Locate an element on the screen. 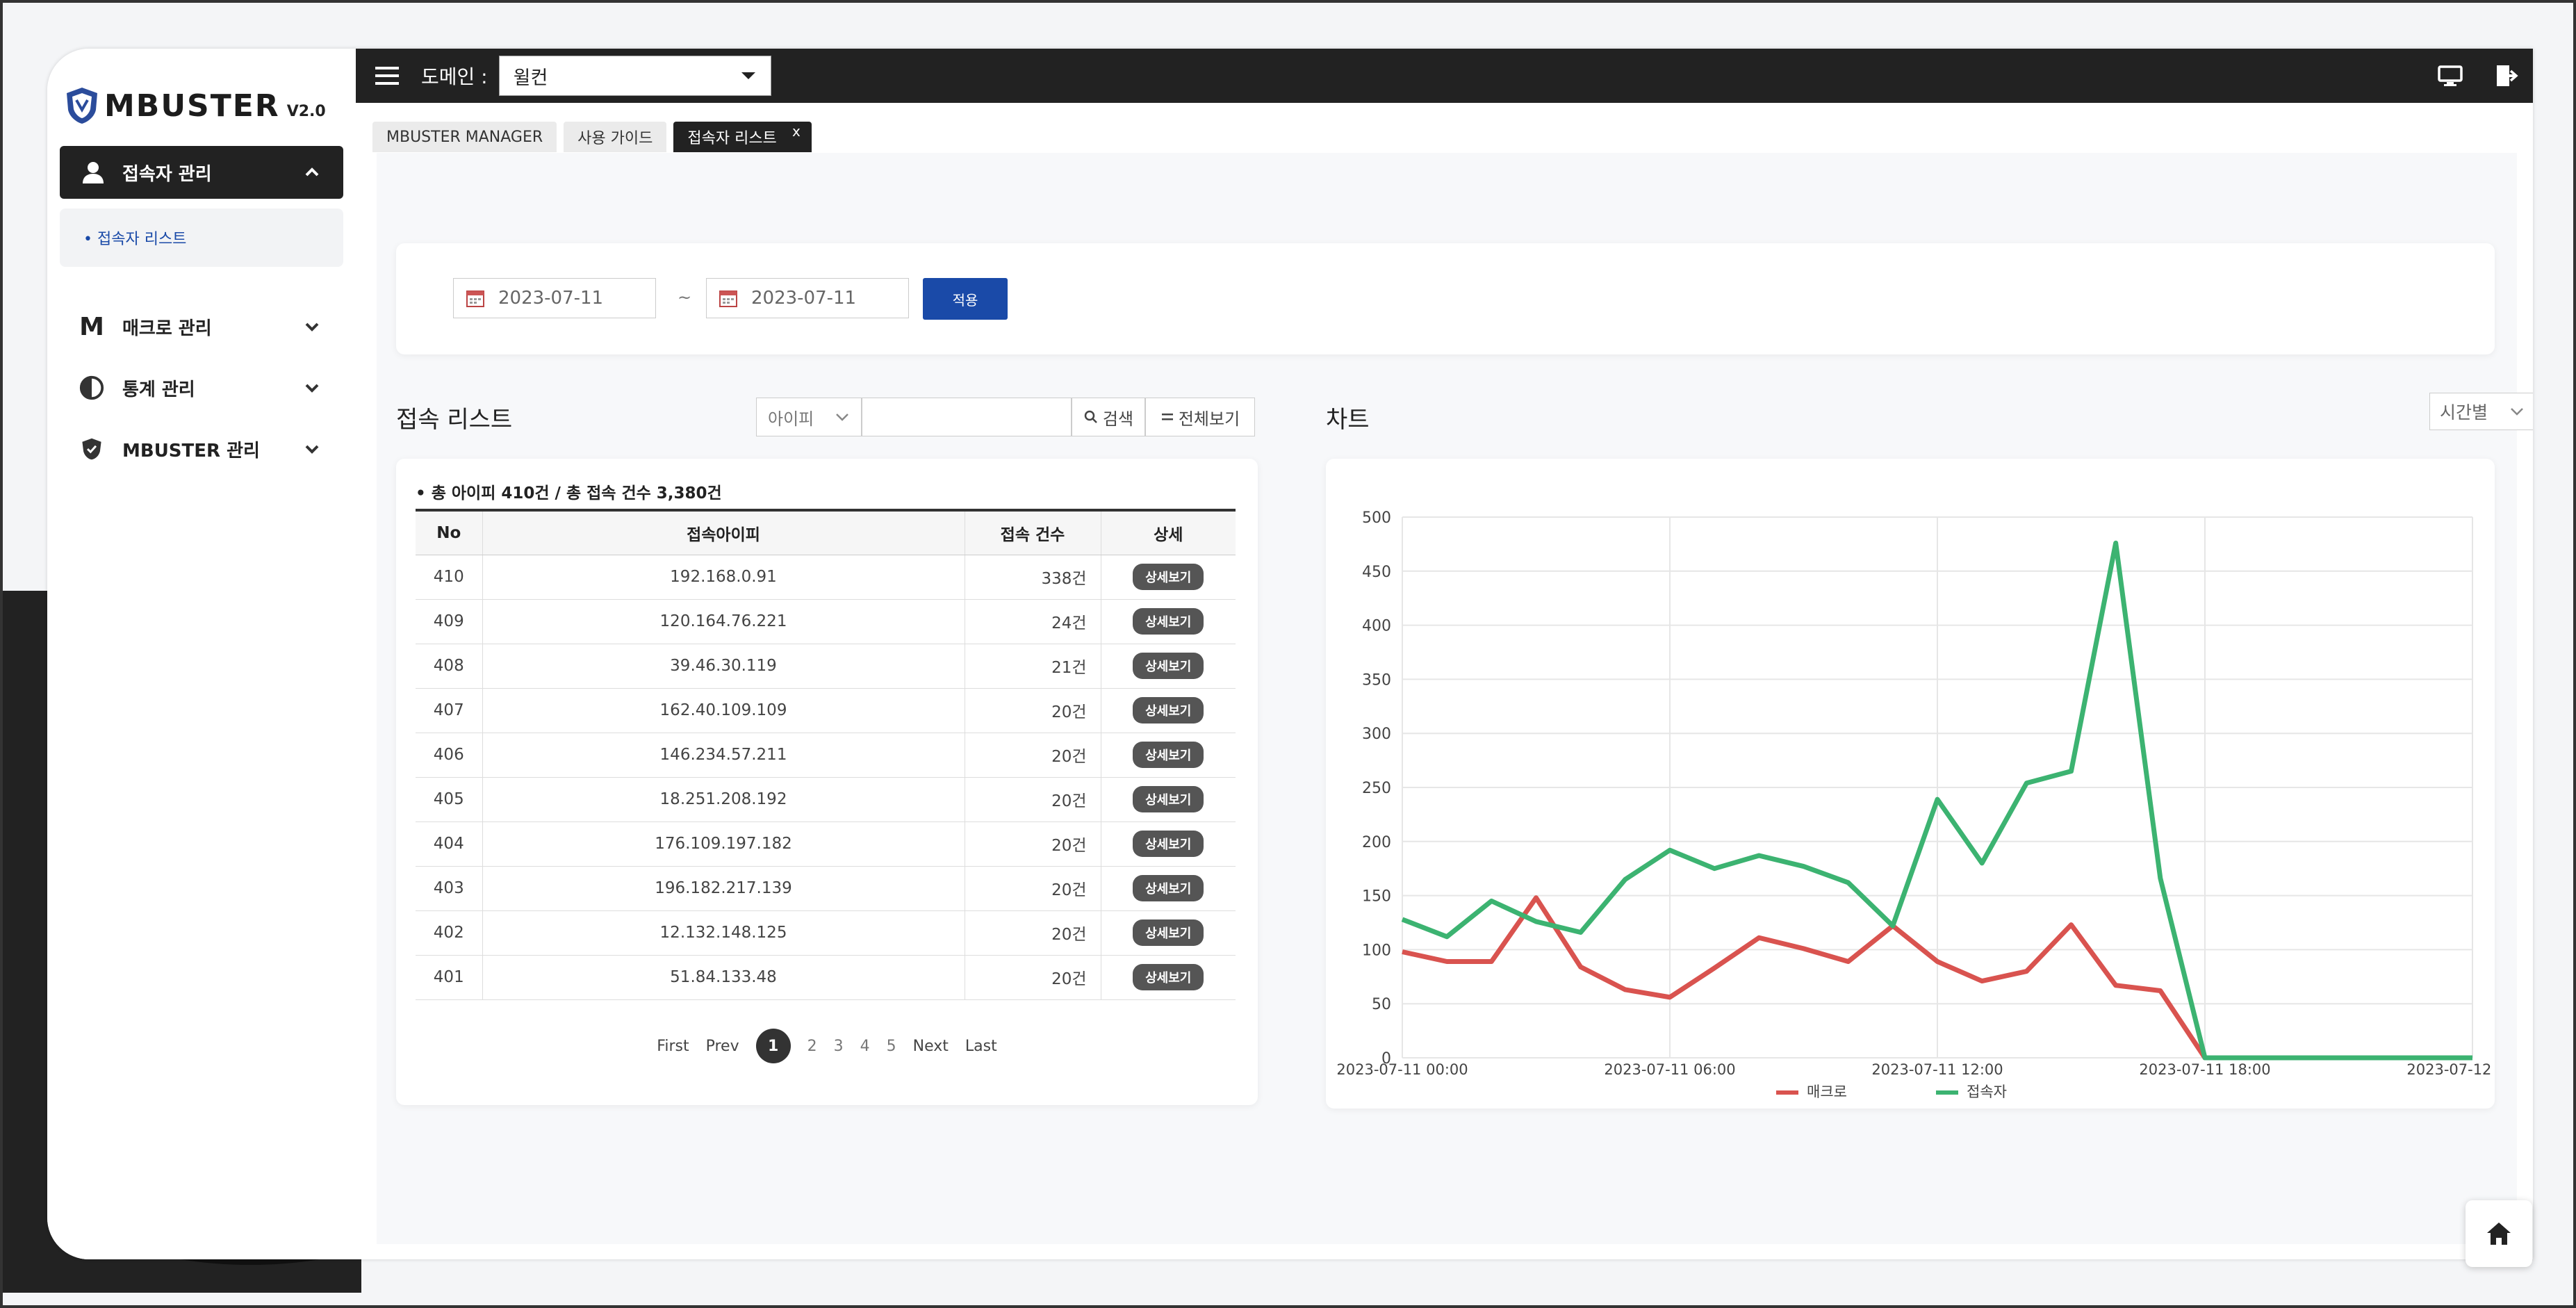 The image size is (2576, 1308). sidebar-item-label: 접속자 관리 is located at coordinates (167, 174).